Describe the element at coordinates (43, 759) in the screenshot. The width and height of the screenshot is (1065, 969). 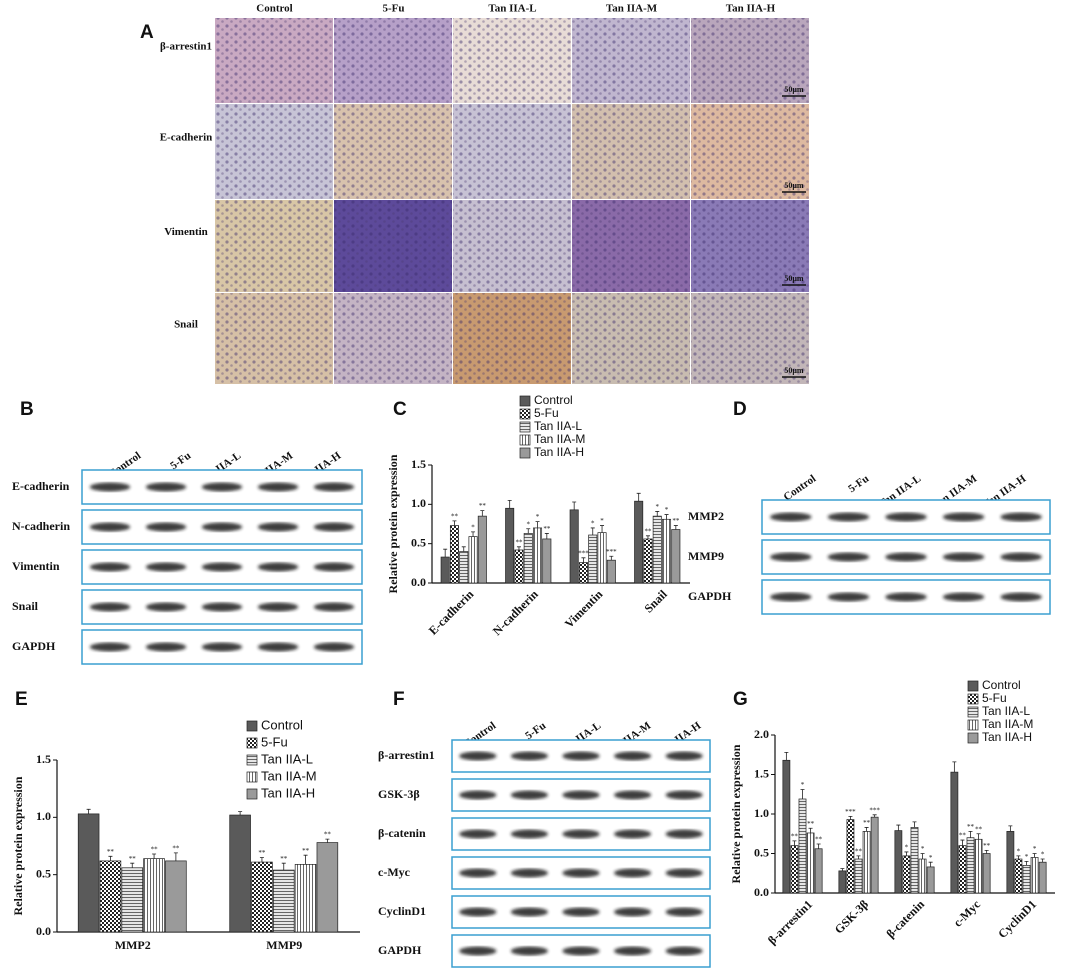
I see `y-tick-label: 1.5` at that location.